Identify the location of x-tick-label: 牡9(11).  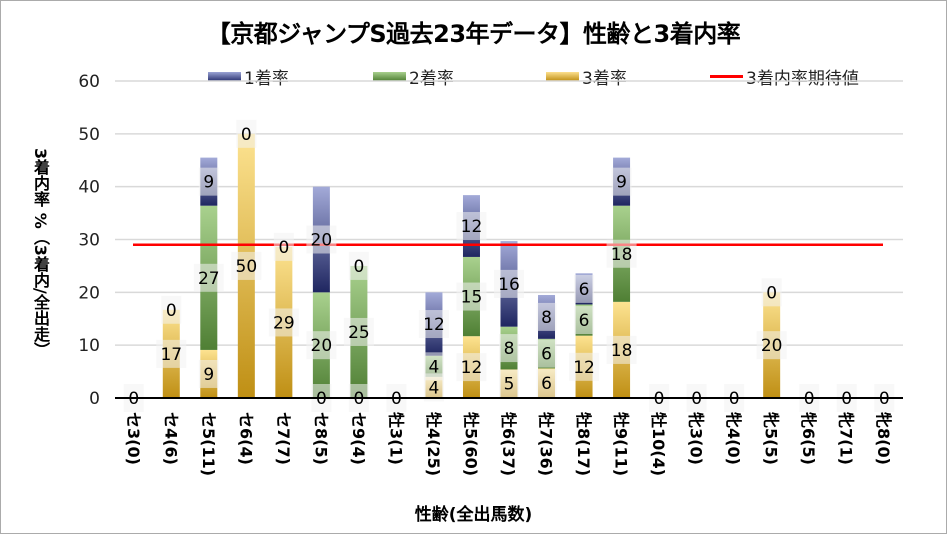
(621, 444).